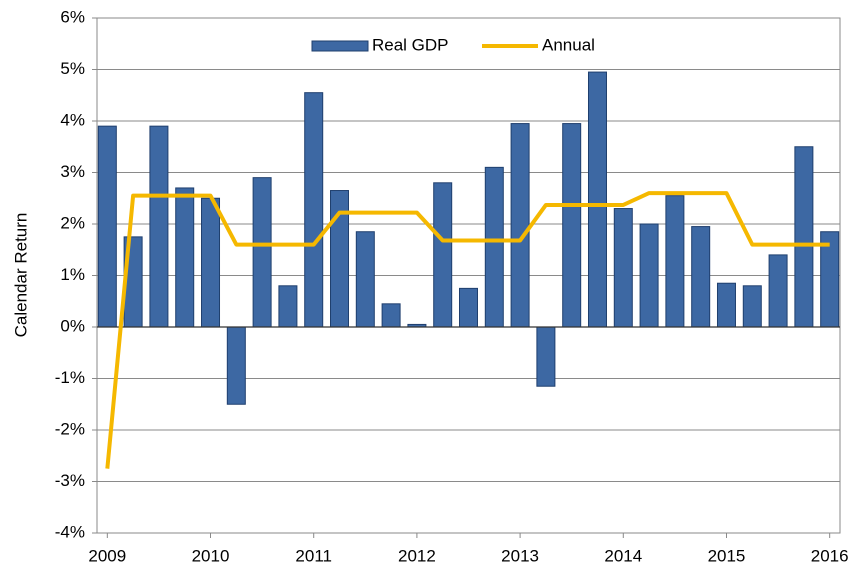 The width and height of the screenshot is (853, 569). What do you see at coordinates (72, 222) in the screenshot?
I see `y-tick-label: 2%` at bounding box center [72, 222].